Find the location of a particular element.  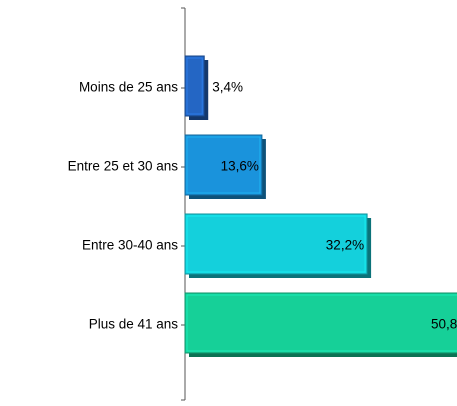

value-label: 32,2% is located at coordinates (345, 245).